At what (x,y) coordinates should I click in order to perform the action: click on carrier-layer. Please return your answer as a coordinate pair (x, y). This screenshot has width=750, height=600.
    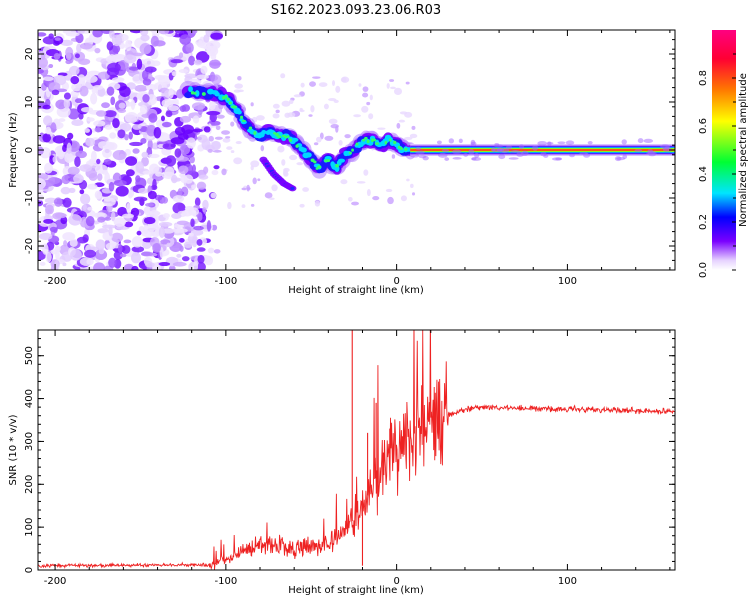
    Looking at the image, I should click on (542, 150).